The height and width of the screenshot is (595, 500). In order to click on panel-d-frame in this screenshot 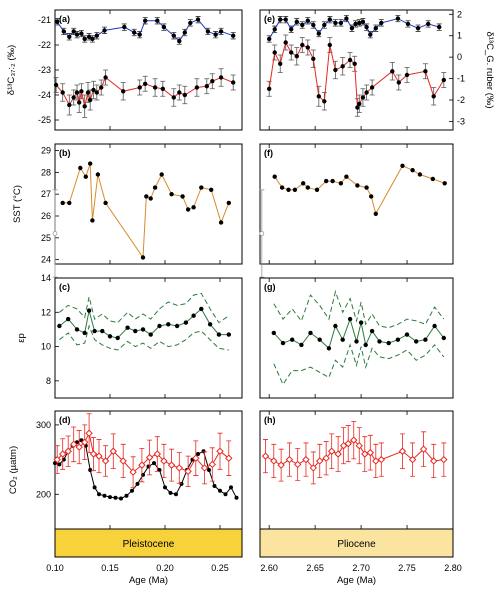, I will do `click(148, 470)`.